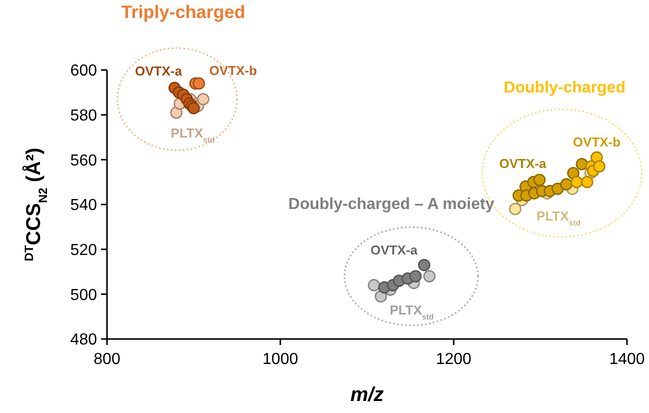  I want to click on y-tick-label: 560, so click(84, 161).